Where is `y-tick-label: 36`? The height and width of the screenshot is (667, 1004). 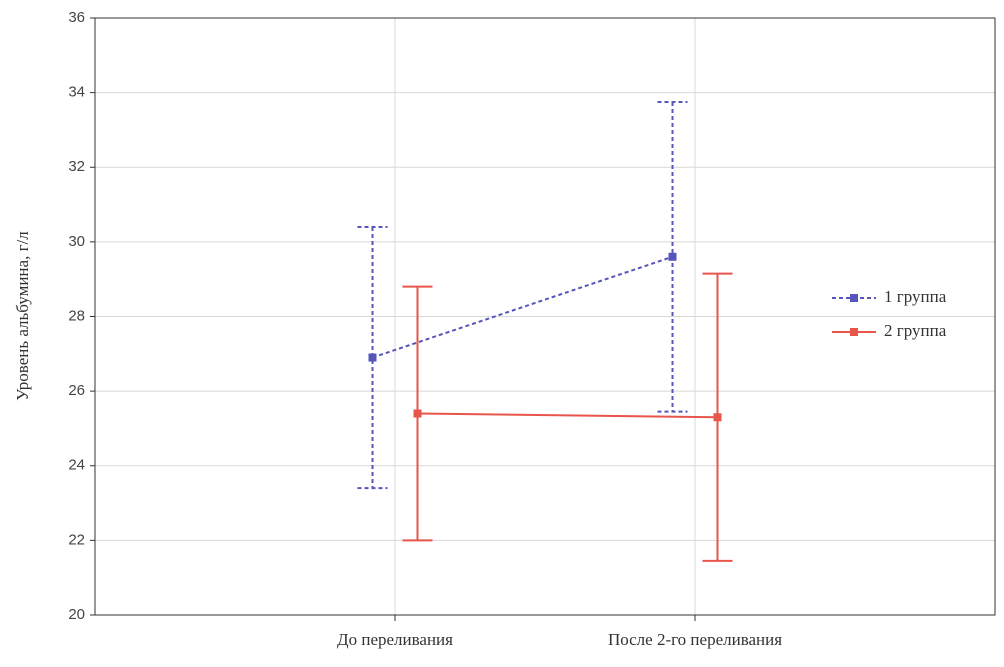 y-tick-label: 36 is located at coordinates (76, 17).